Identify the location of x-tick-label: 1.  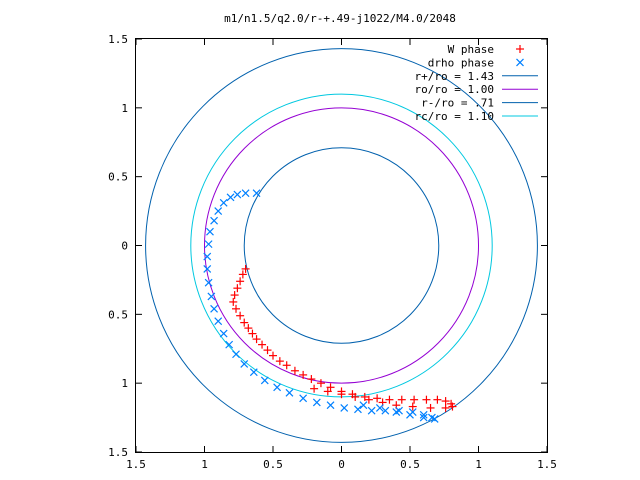
(204, 464).